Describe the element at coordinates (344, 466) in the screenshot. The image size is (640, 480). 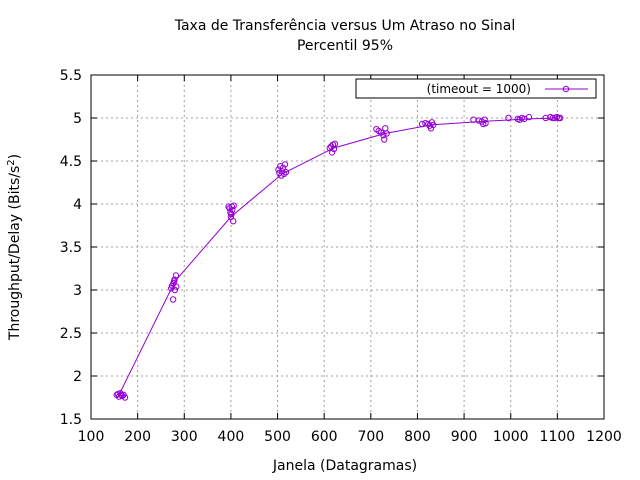
I see `x-axis-title: Janela (Datagramas)` at that location.